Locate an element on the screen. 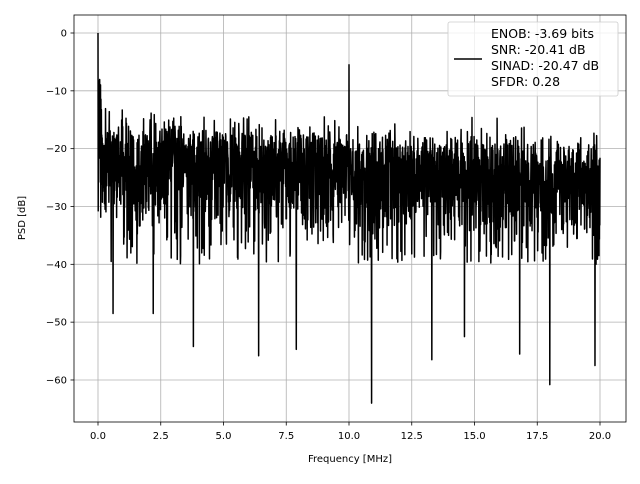 This screenshot has height=484, width=640. x-tick-label: 15.0 is located at coordinates (474, 436).